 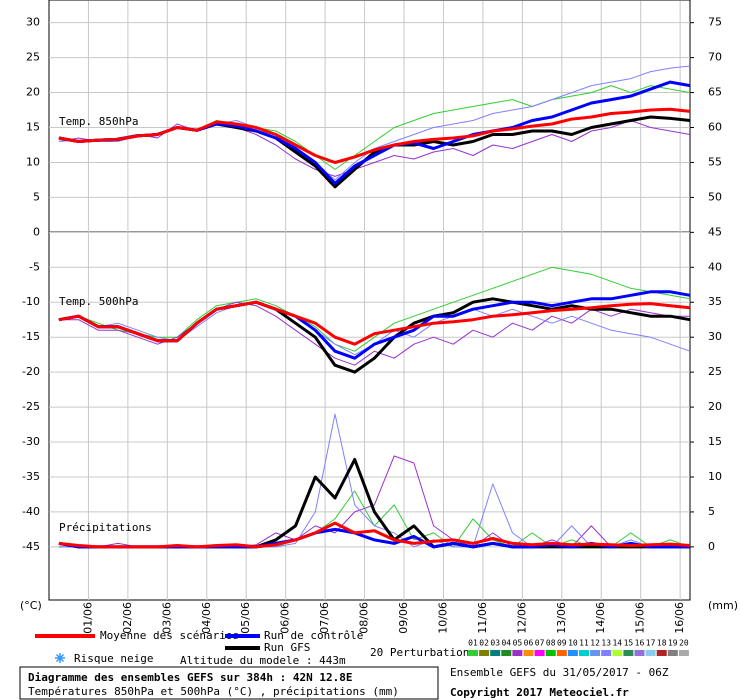 What do you see at coordinates (715, 336) in the screenshot?
I see `y2-tick-label: 30` at bounding box center [715, 336].